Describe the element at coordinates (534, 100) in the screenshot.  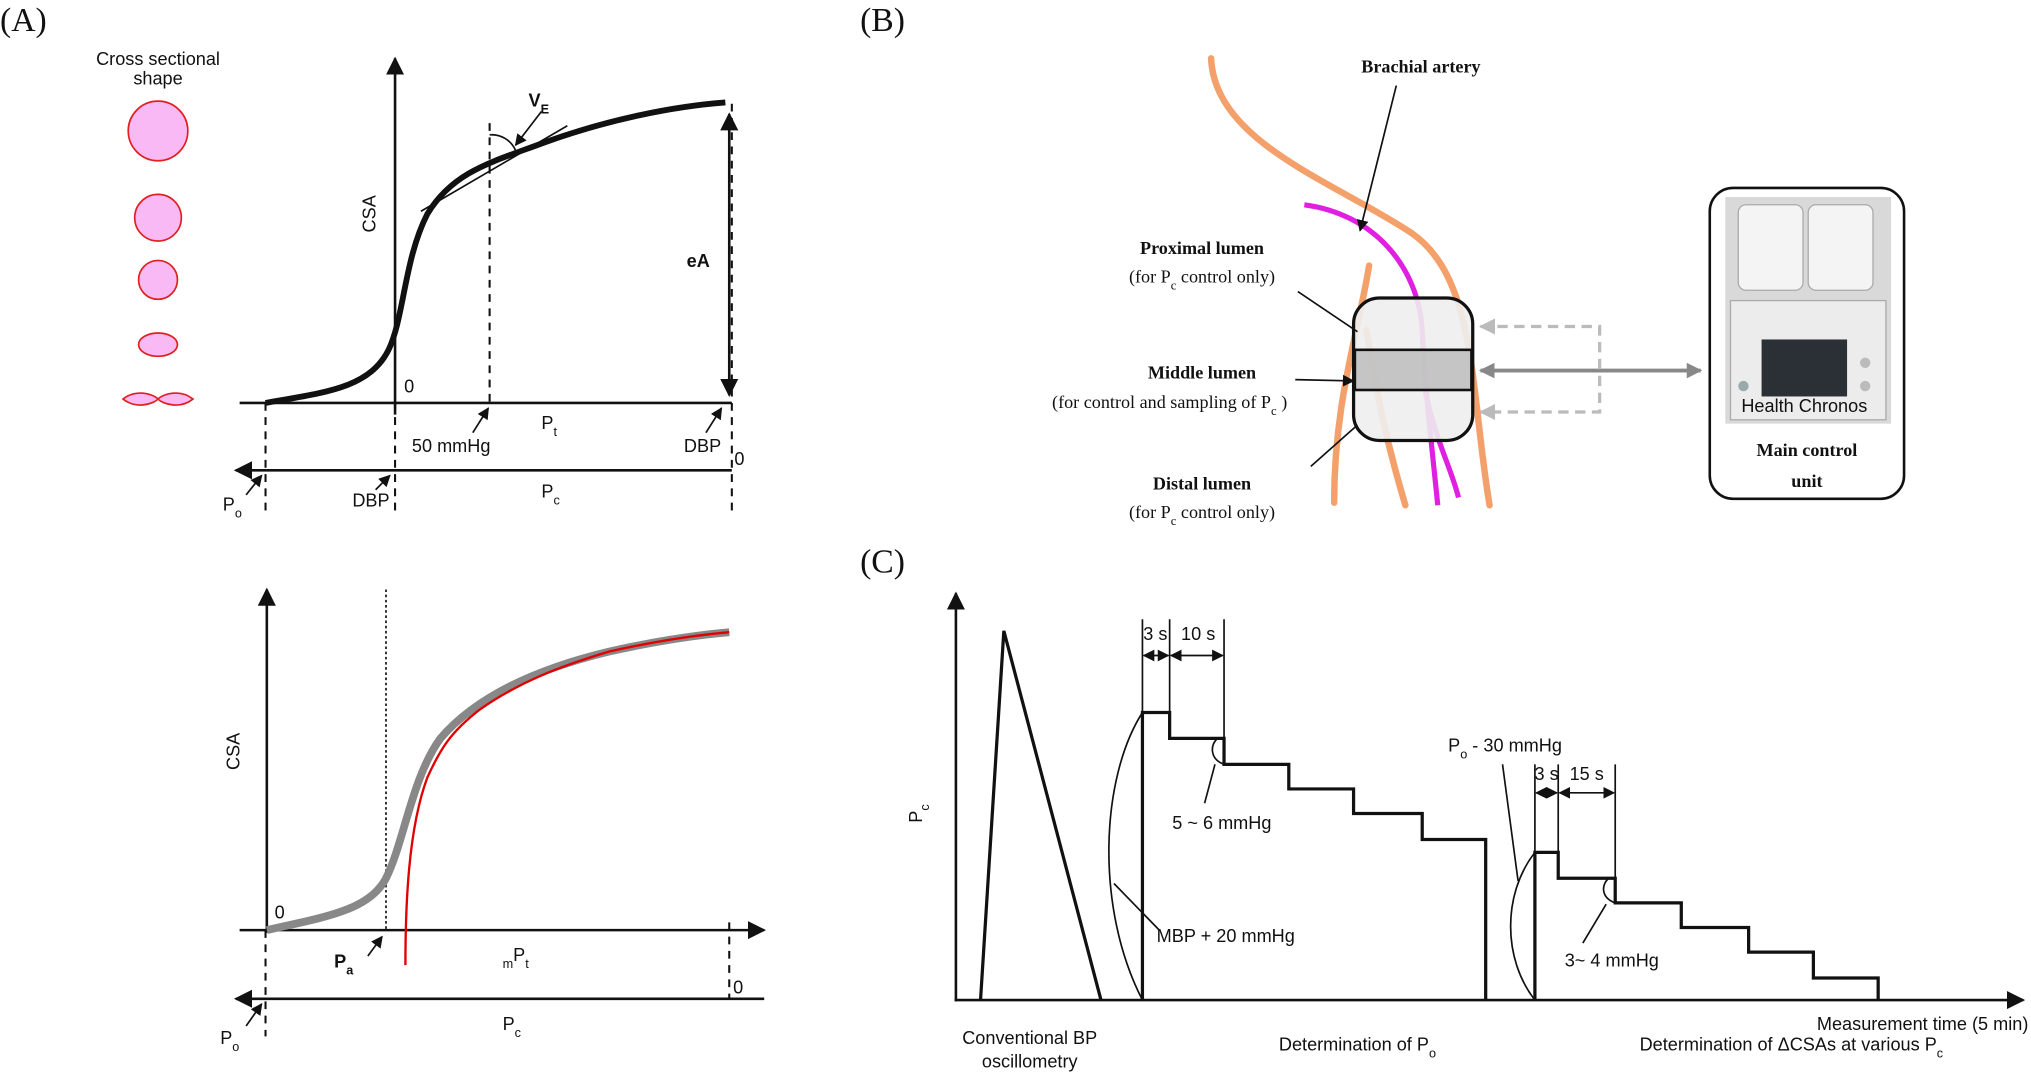
I see `text-run: V` at that location.